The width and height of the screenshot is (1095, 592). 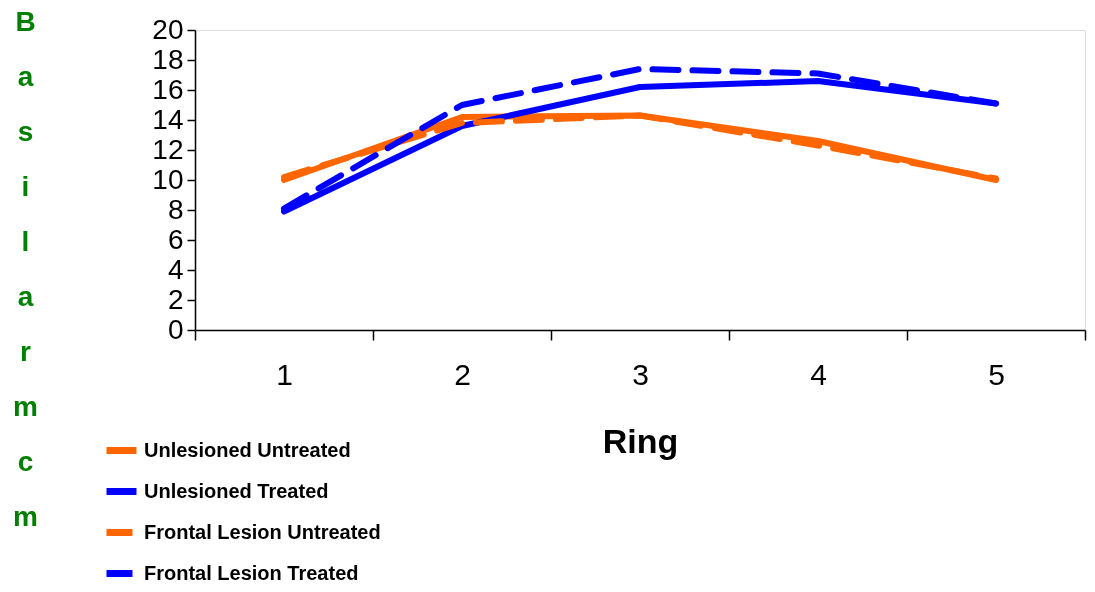 I want to click on x-tick-label: 1, so click(x=284, y=374).